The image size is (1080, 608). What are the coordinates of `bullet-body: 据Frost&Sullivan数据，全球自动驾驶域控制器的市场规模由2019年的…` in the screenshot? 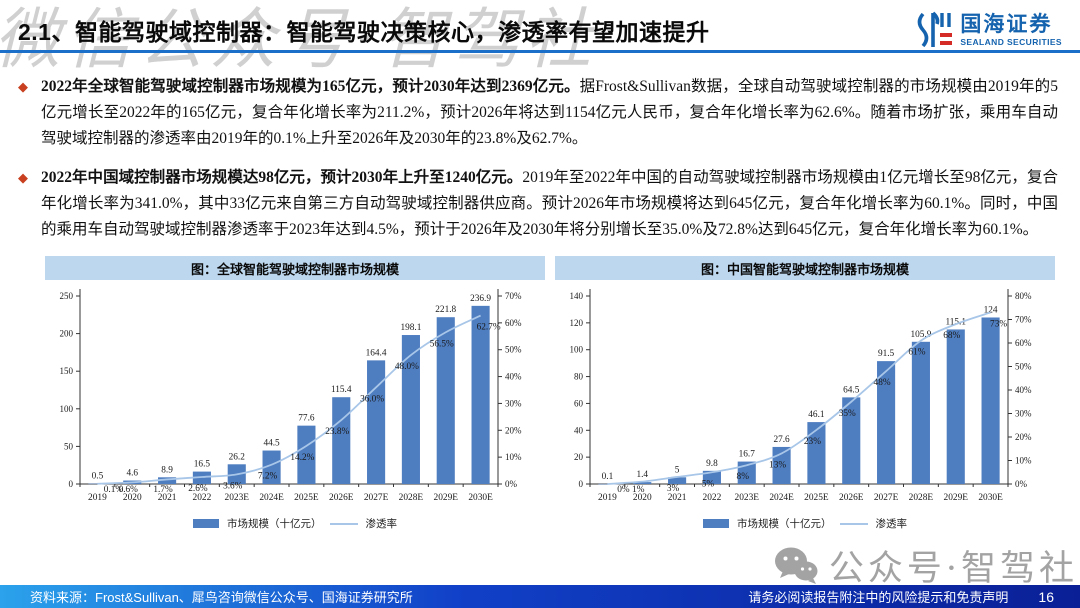 It's located at (549, 112).